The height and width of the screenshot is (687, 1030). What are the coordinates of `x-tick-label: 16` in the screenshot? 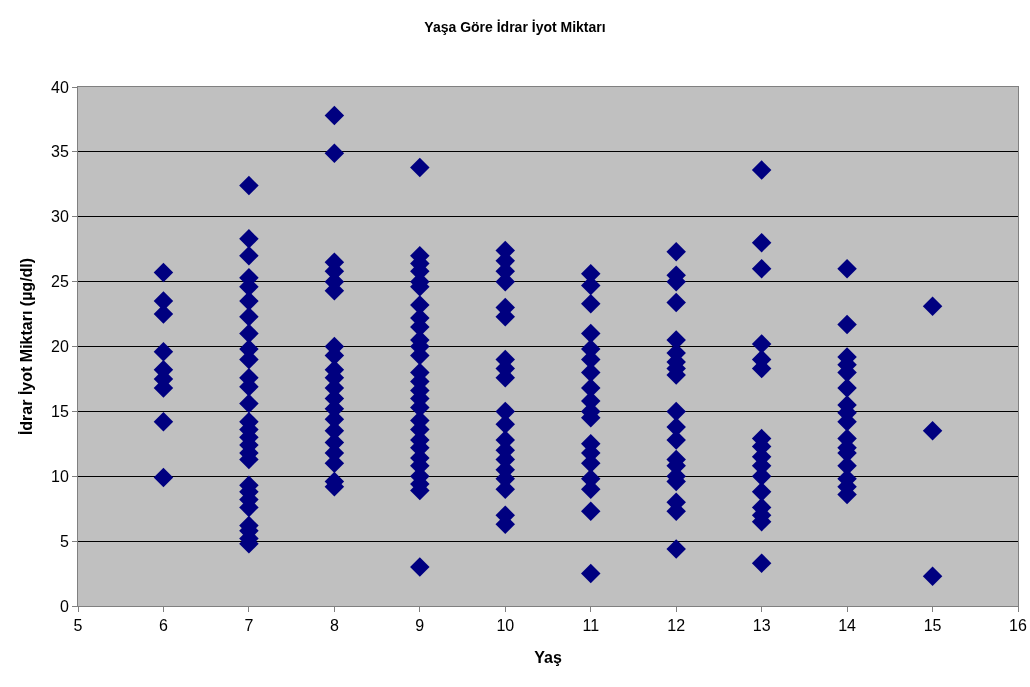 It's located at (1018, 626).